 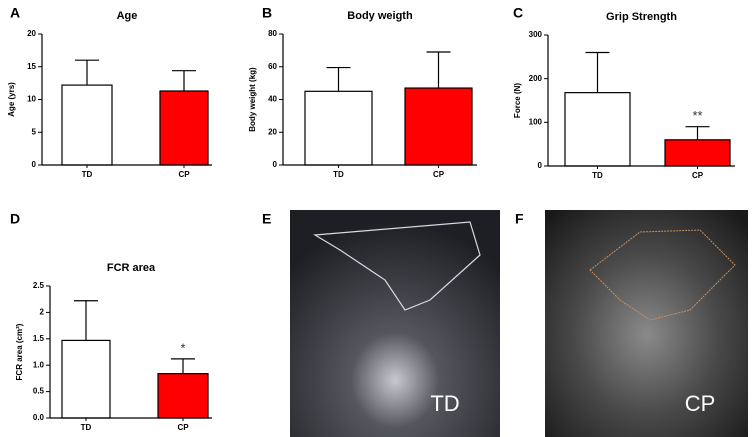 What do you see at coordinates (272, 33) in the screenshot?
I see `y-tick-label: 80` at bounding box center [272, 33].